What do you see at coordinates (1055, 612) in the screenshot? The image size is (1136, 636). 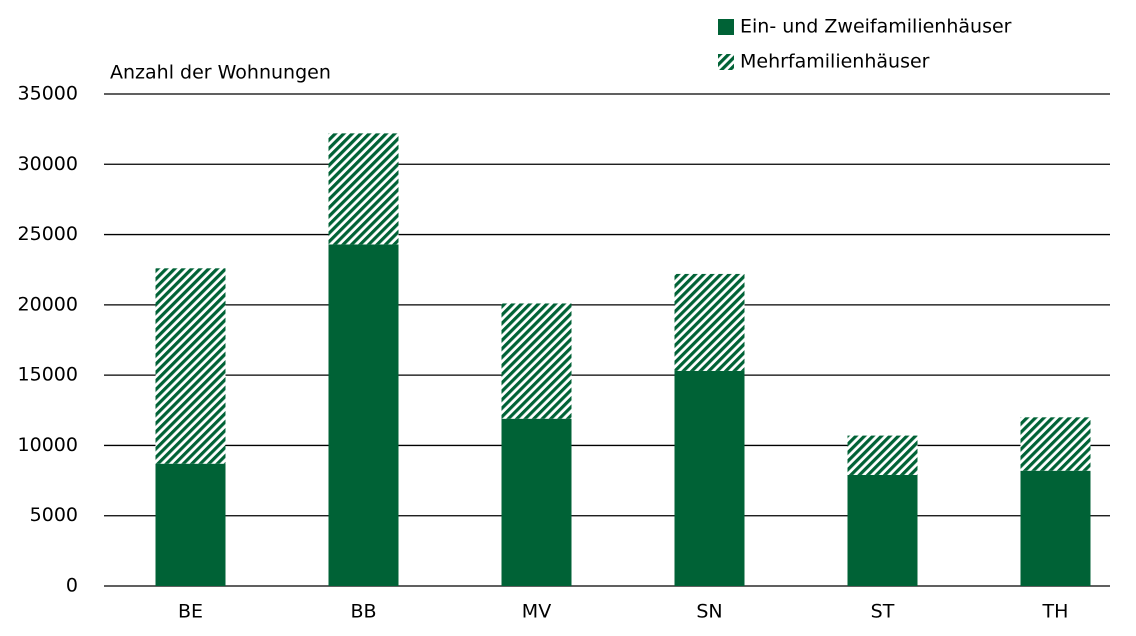 I see `x-tick-label: TH` at bounding box center [1055, 612].